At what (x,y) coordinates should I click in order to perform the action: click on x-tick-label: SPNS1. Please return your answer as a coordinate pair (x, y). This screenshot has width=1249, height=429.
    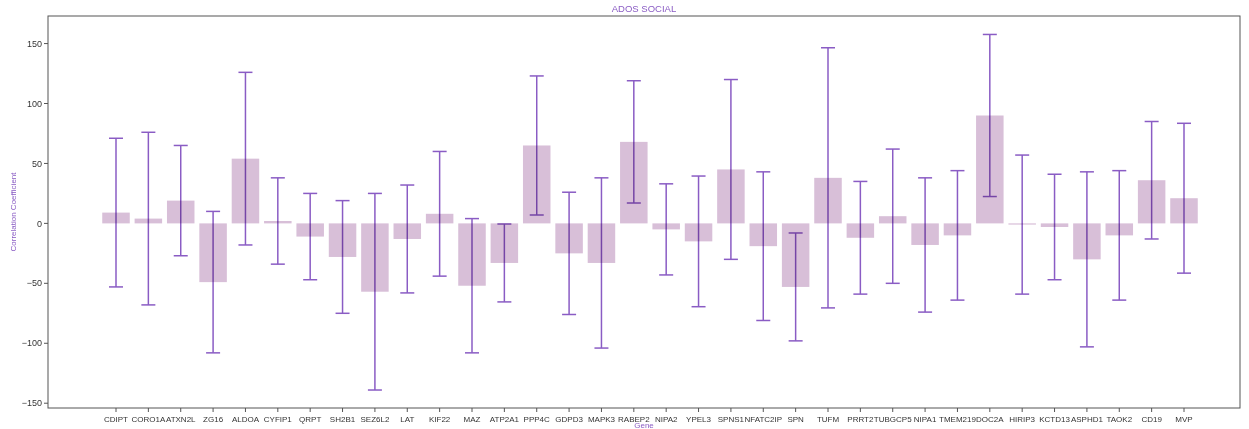
    Looking at the image, I should click on (731, 419).